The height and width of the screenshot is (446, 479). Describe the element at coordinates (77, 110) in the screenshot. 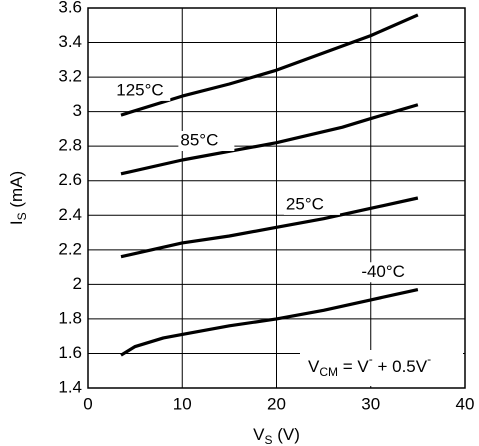

I see `y-tick-label: 3` at that location.